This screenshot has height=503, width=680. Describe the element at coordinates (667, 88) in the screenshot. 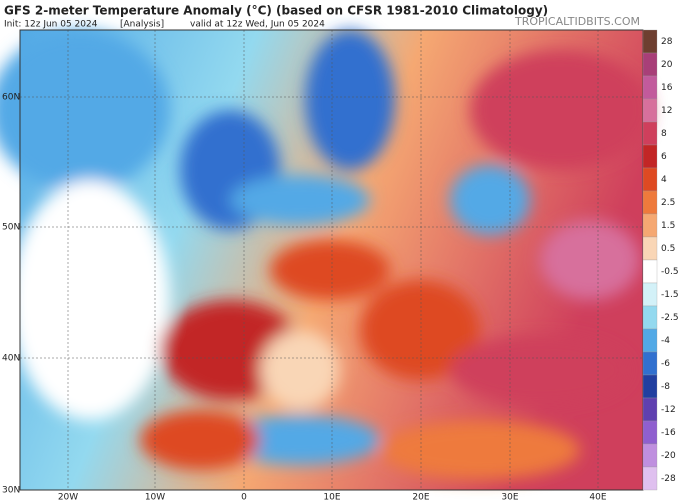

I see `colorbar-label: 16` at that location.